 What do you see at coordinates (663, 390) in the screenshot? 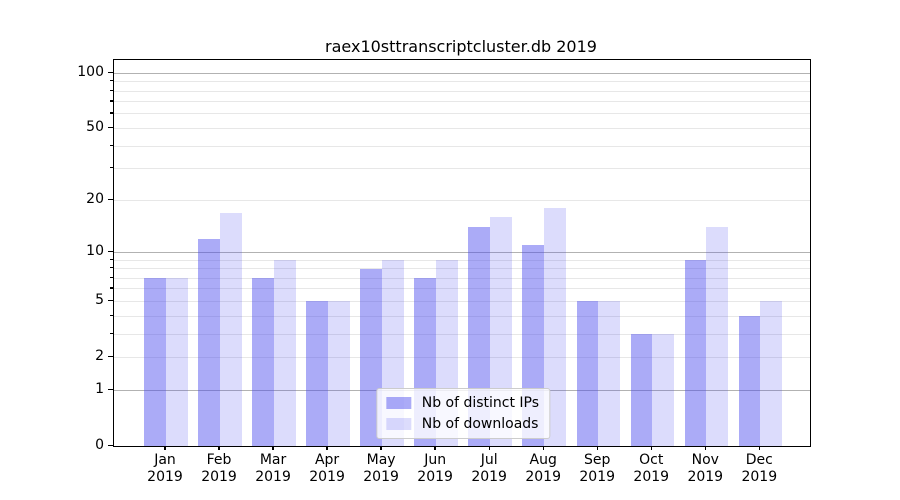
I see `bar-downloads-oct` at bounding box center [663, 390].